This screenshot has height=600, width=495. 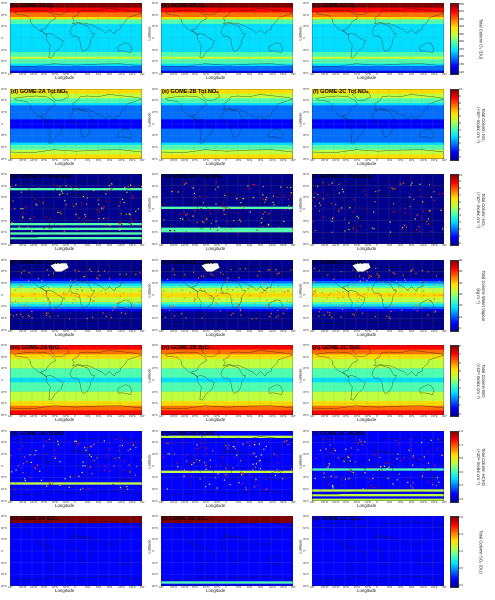 I want to click on colorbar-tick-label: 10, so click(x=460, y=89).